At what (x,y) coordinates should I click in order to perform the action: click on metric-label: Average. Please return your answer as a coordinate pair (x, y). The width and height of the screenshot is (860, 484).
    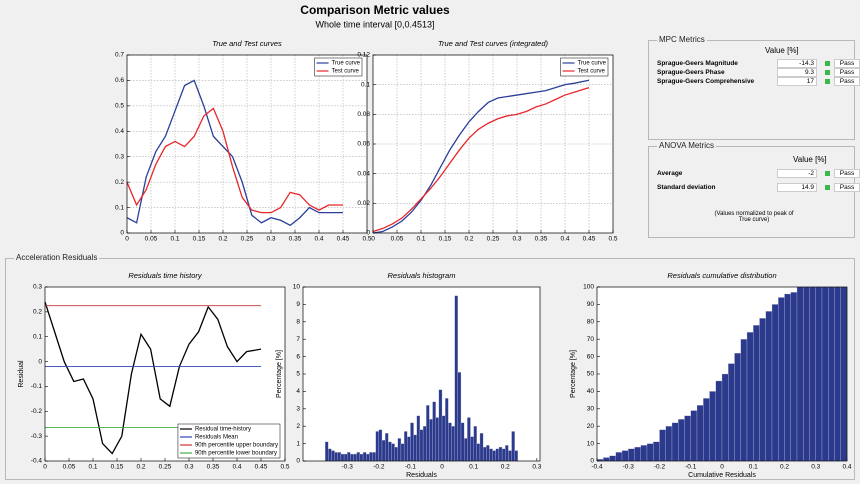
    Looking at the image, I should click on (670, 173).